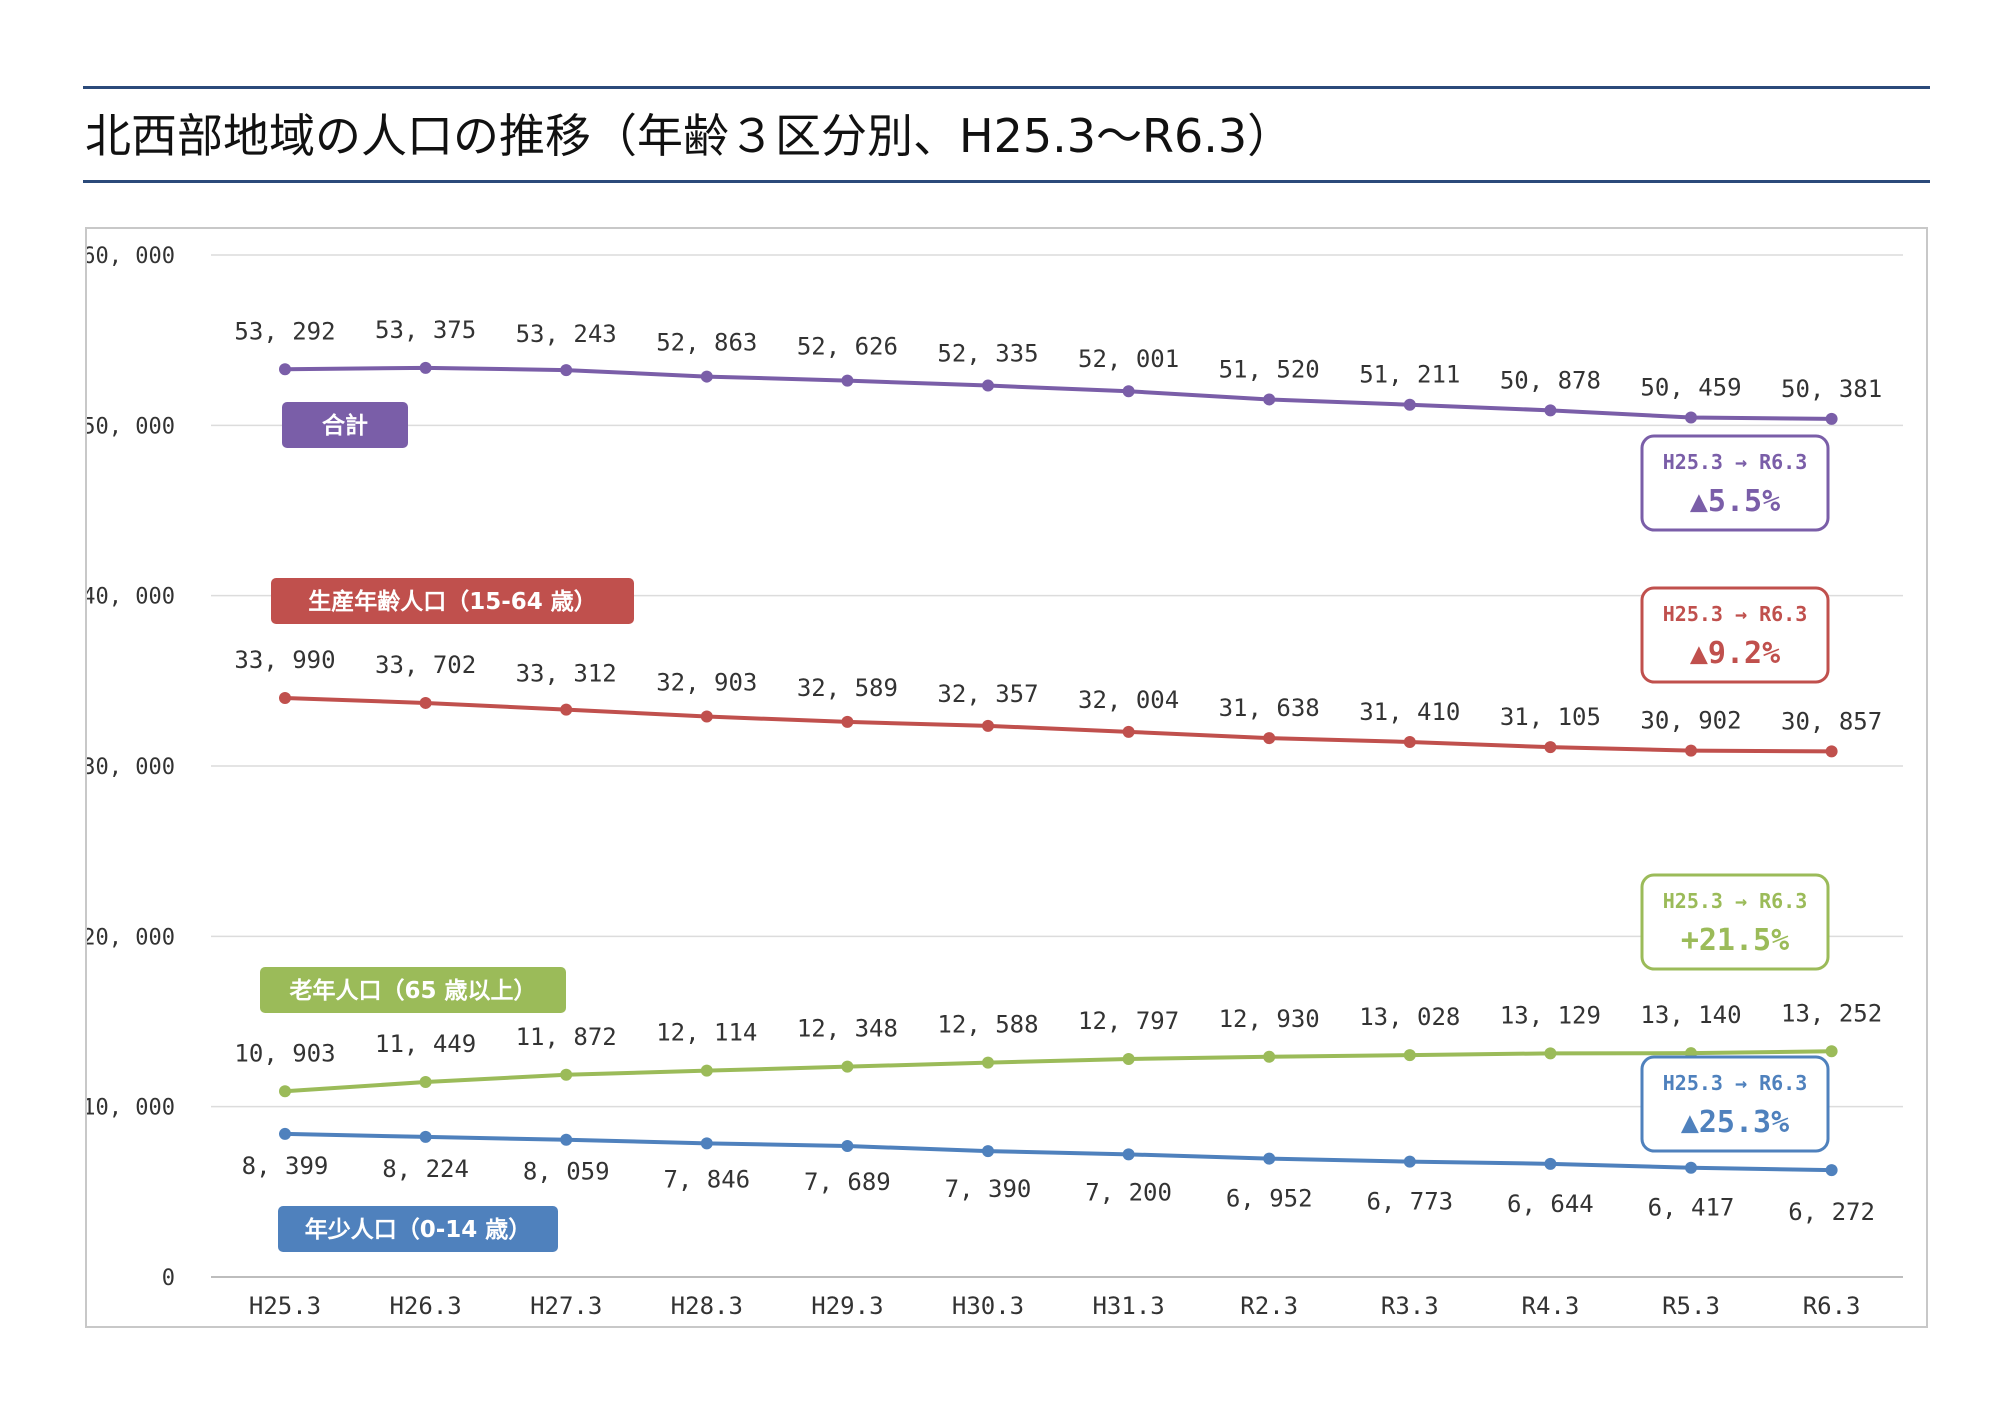 Image resolution: width=2000 pixels, height=1414 pixels. What do you see at coordinates (1128, 1306) in the screenshot?
I see `x-tick-label: H31.3` at bounding box center [1128, 1306].